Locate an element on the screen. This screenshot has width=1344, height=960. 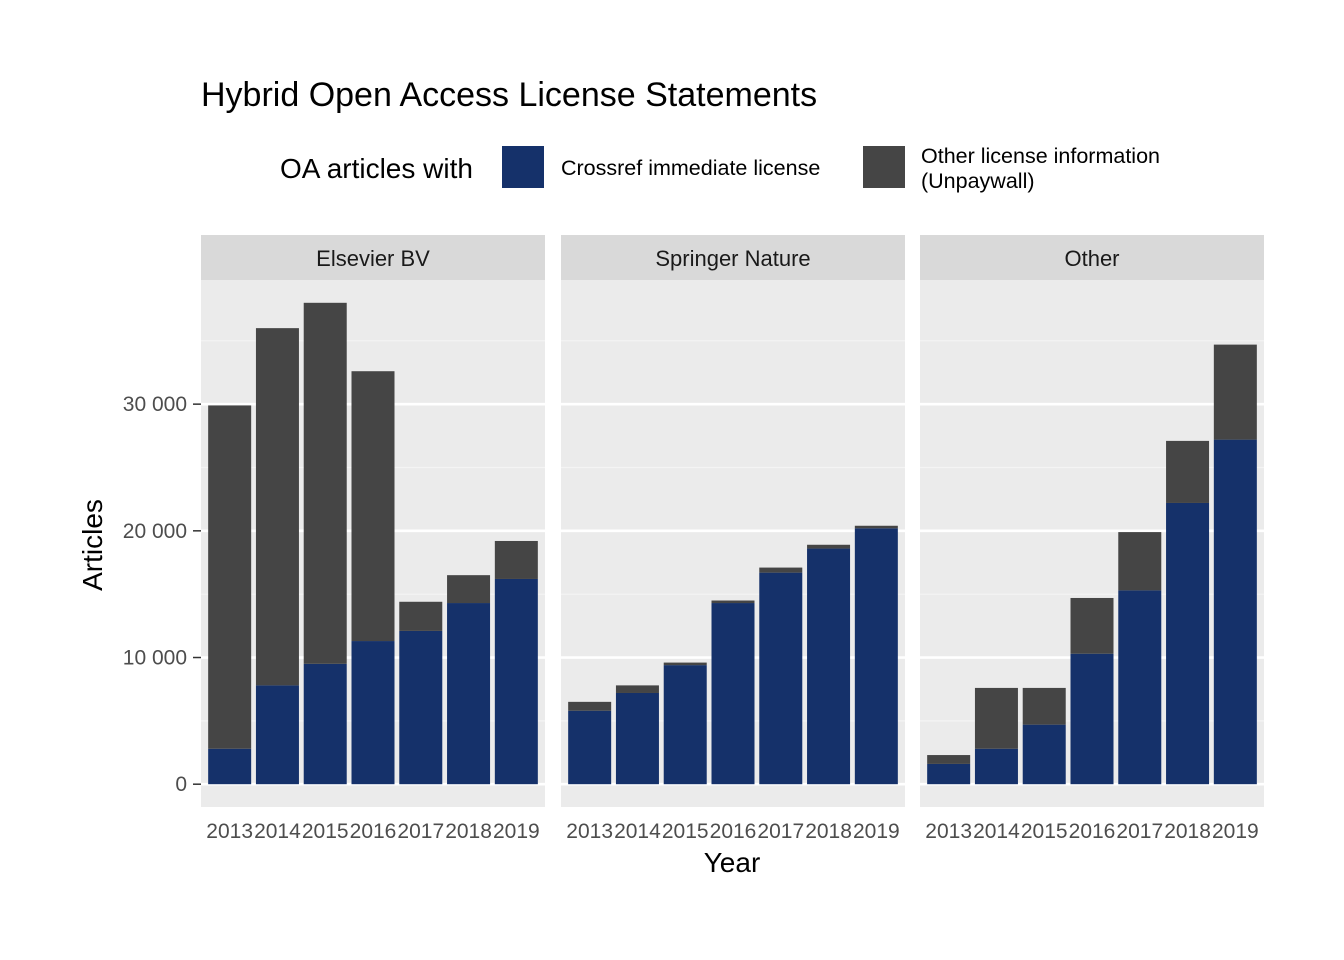
bar-other-2014-crossref is located at coordinates (996, 766).